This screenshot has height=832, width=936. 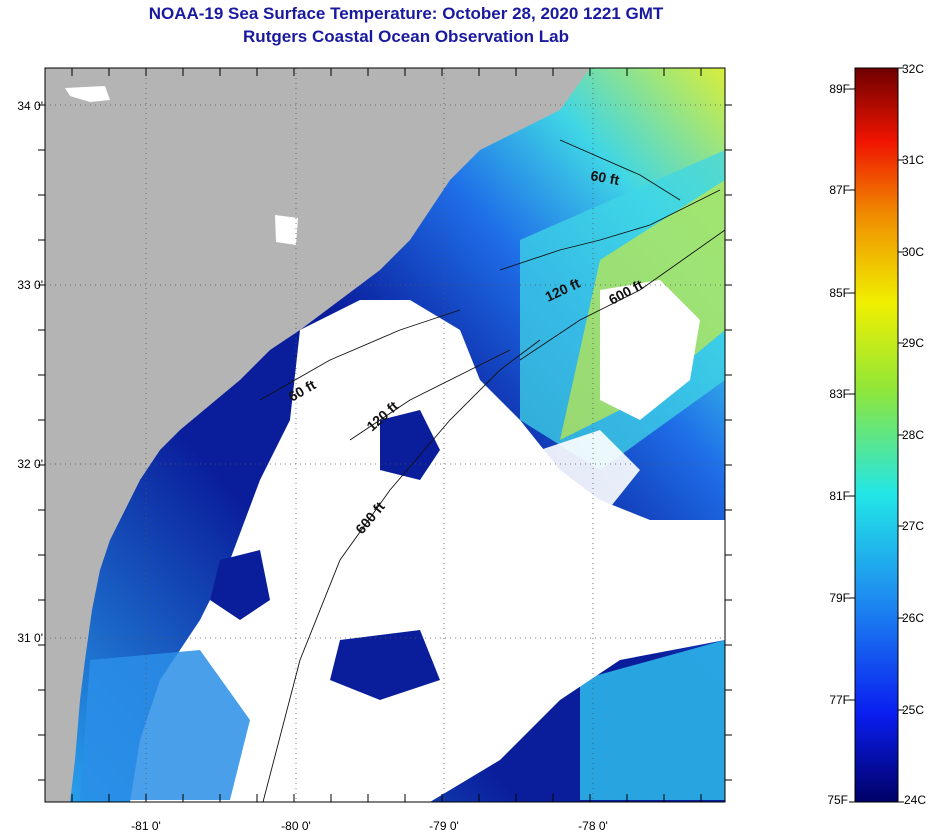 What do you see at coordinates (837, 800) in the screenshot?
I see `fahrenheit-label: 75F` at bounding box center [837, 800].